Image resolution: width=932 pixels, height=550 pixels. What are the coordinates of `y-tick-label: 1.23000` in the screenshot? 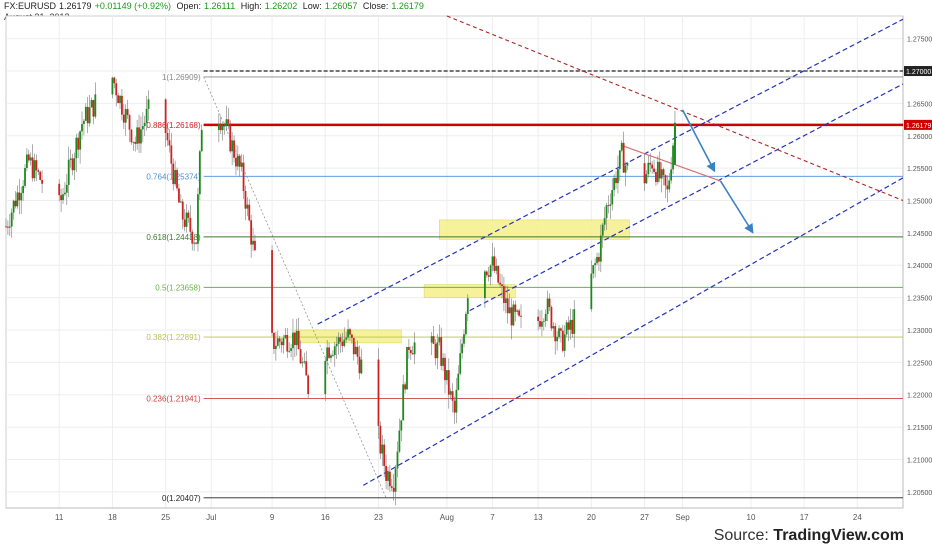 It's located at (919, 331).